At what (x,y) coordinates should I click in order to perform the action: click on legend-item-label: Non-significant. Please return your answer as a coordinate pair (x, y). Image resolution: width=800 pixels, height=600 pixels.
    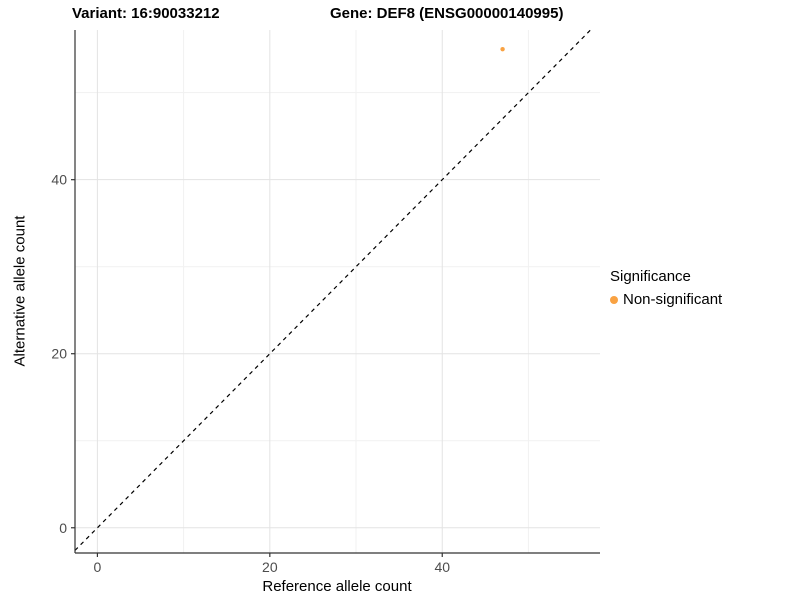
    Looking at the image, I should click on (673, 299).